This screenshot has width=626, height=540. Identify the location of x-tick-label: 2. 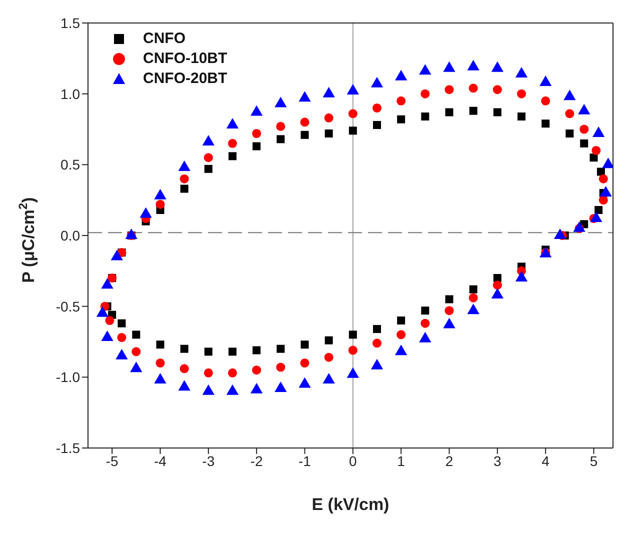
(449, 460).